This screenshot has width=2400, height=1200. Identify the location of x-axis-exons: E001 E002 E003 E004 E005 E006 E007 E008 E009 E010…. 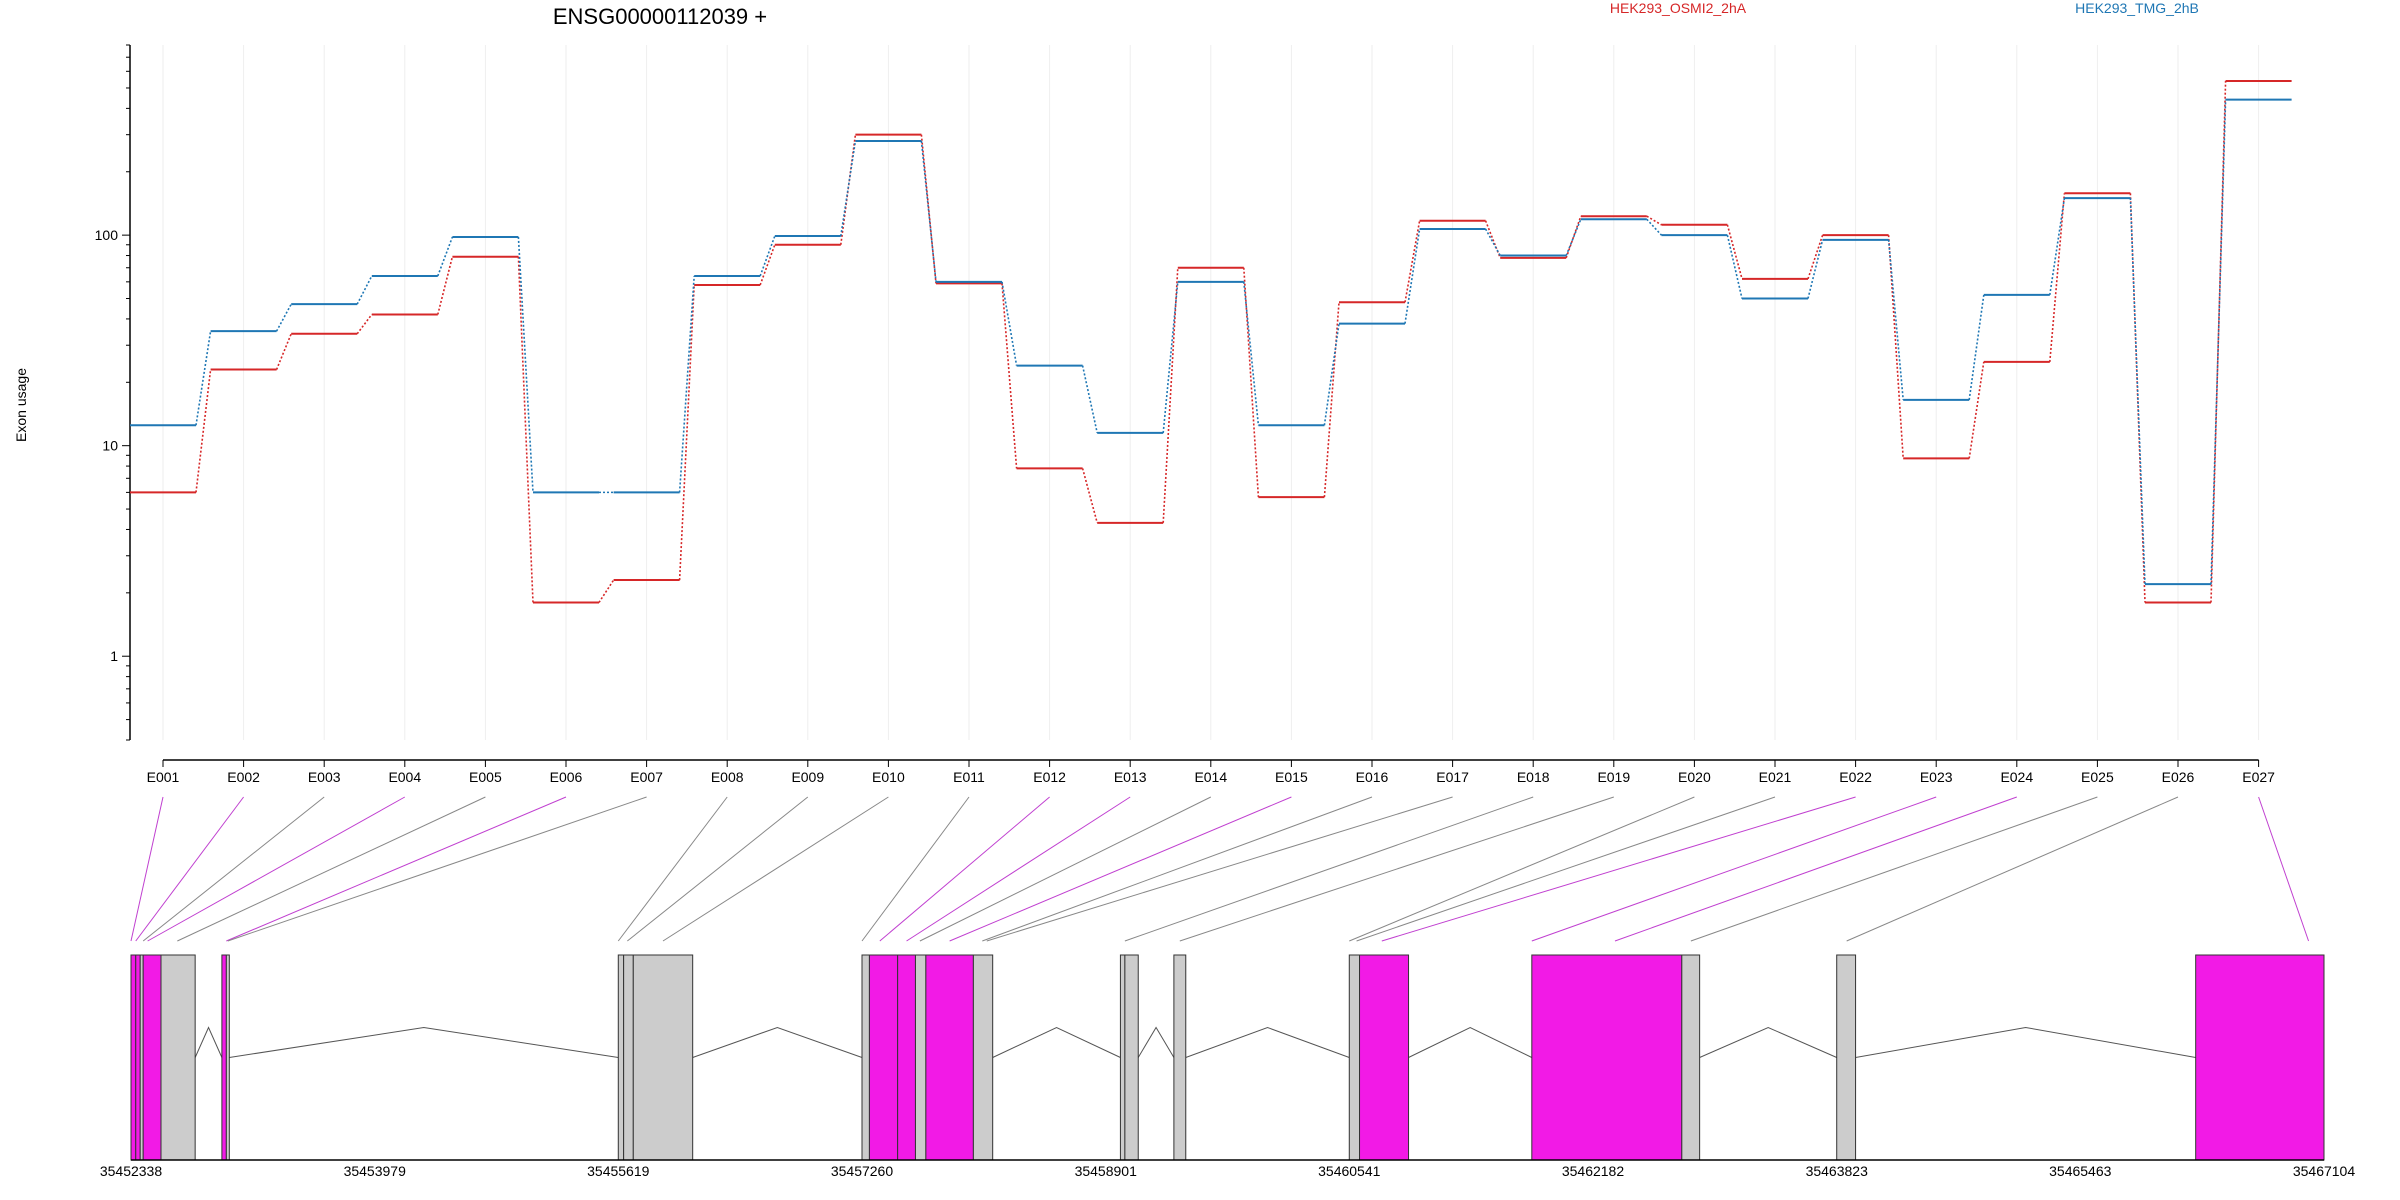
(1211, 772).